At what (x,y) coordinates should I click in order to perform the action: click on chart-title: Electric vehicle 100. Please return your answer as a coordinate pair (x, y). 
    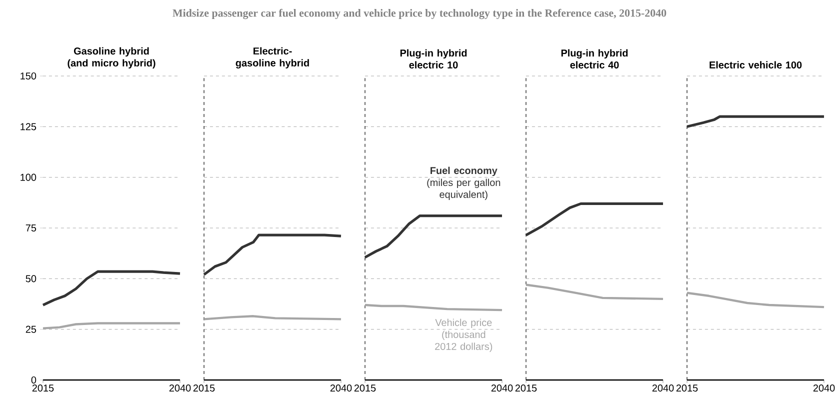
    Looking at the image, I should click on (756, 64).